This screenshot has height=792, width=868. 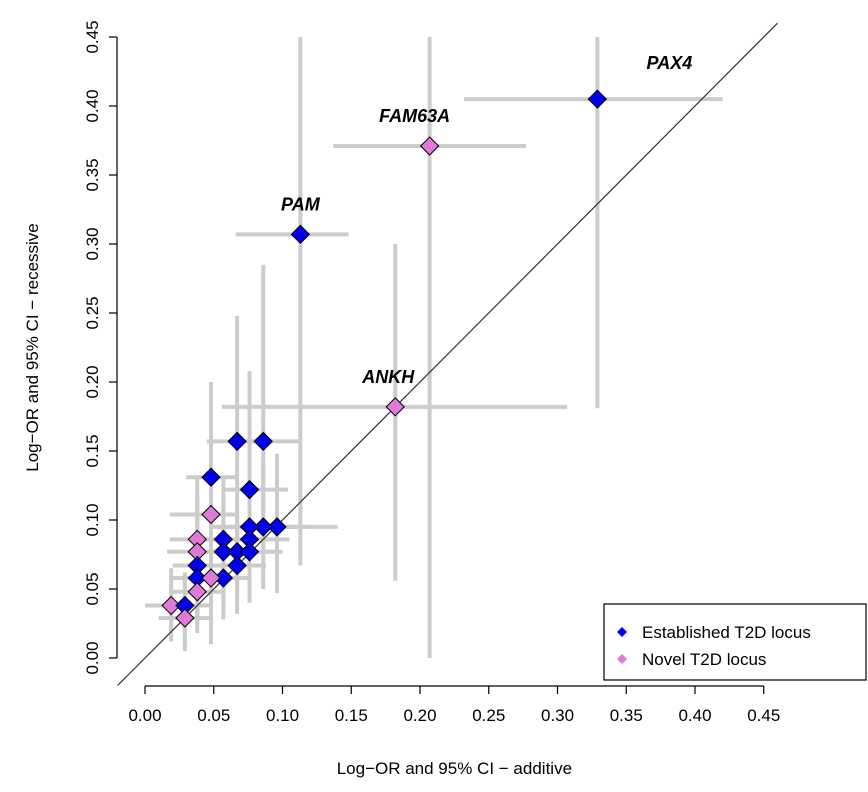 What do you see at coordinates (32, 347) in the screenshot?
I see `y-axis-title: Log−OR and 95% CI − recessive` at bounding box center [32, 347].